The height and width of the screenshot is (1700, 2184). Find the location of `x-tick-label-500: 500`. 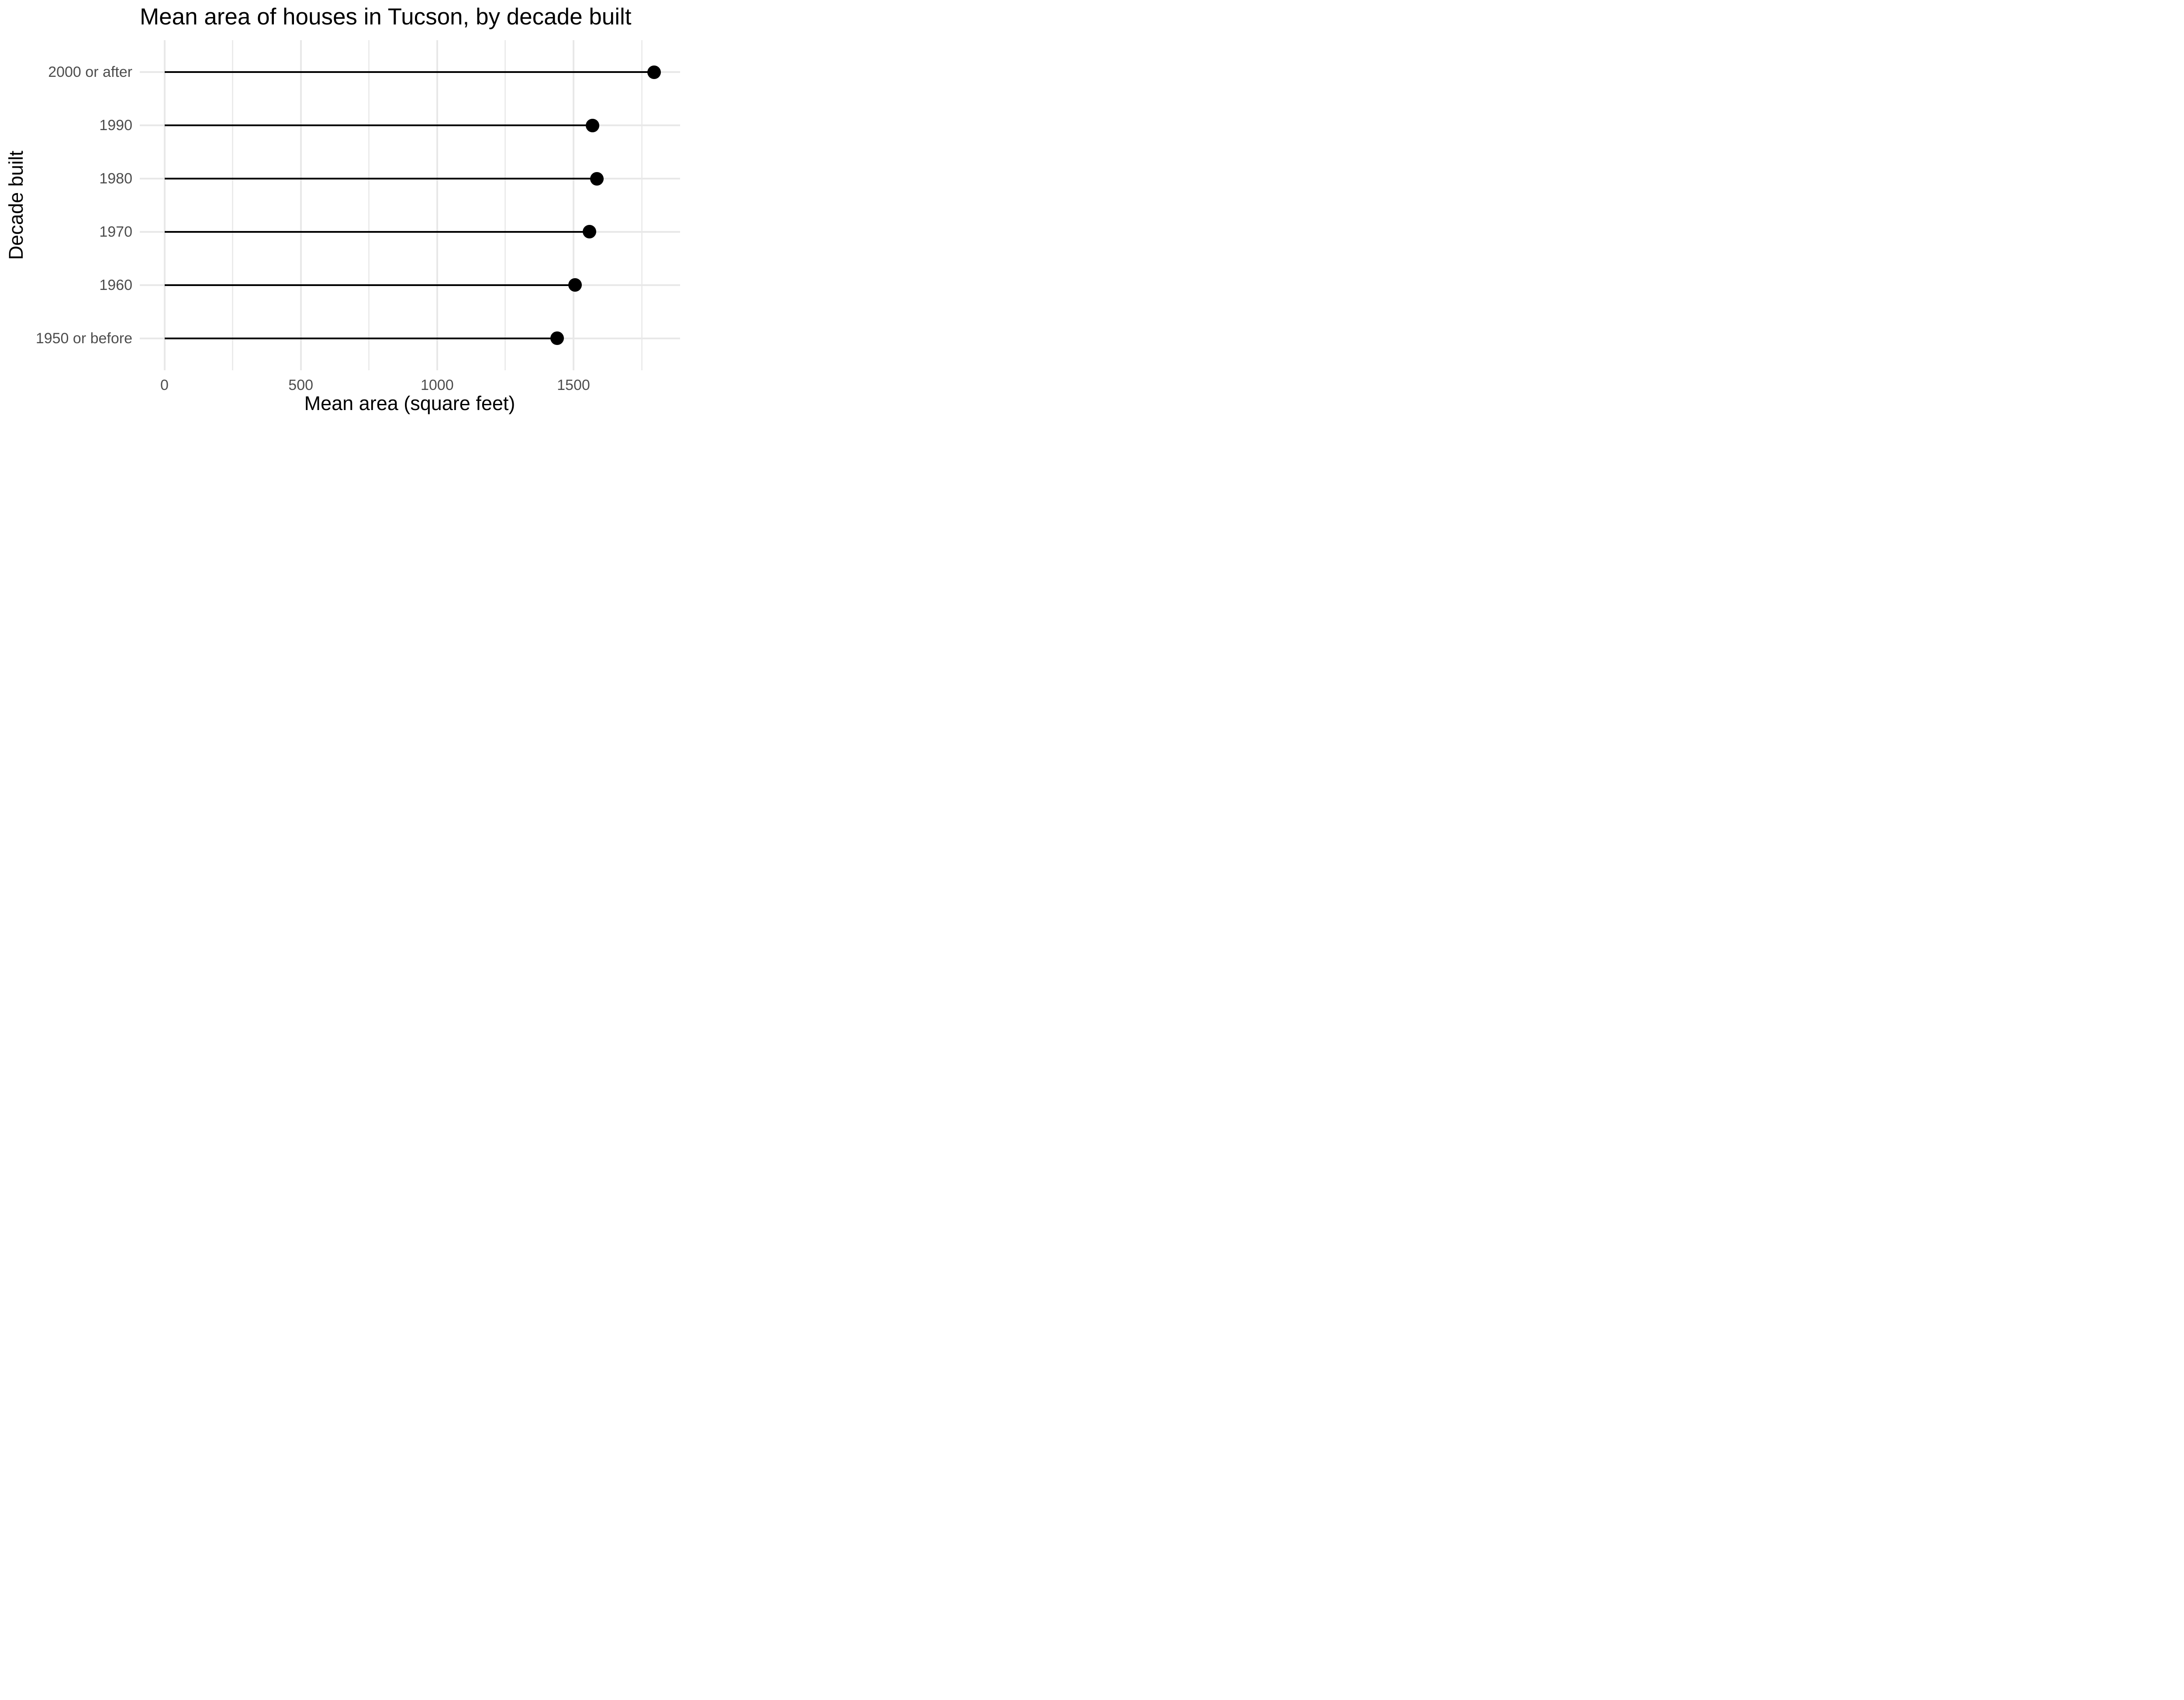

x-tick-label-500: 500 is located at coordinates (301, 385).